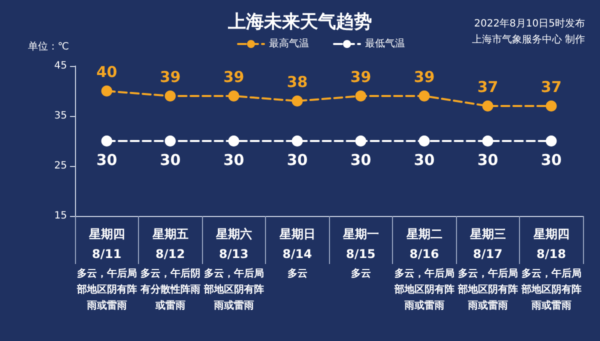  What do you see at coordinates (233, 244) in the screenshot?
I see `x-tick-label: 星期六 8/13` at bounding box center [233, 244].